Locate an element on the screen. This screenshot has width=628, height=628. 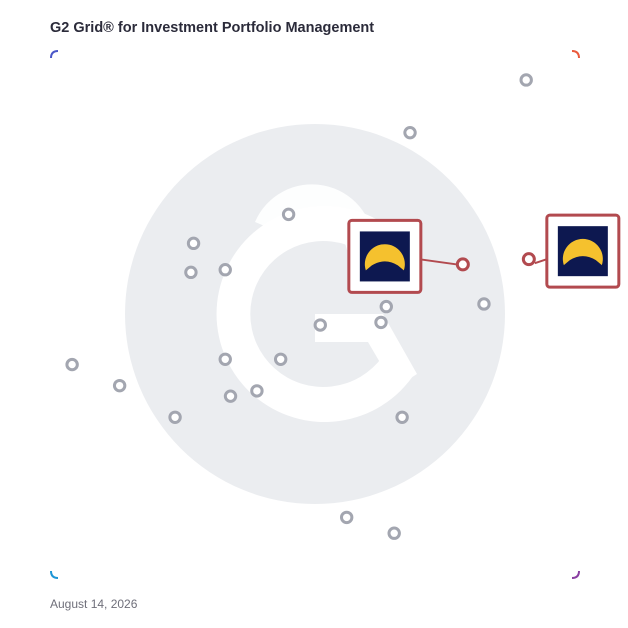
highlighted-products is located at coordinates (484, 253).